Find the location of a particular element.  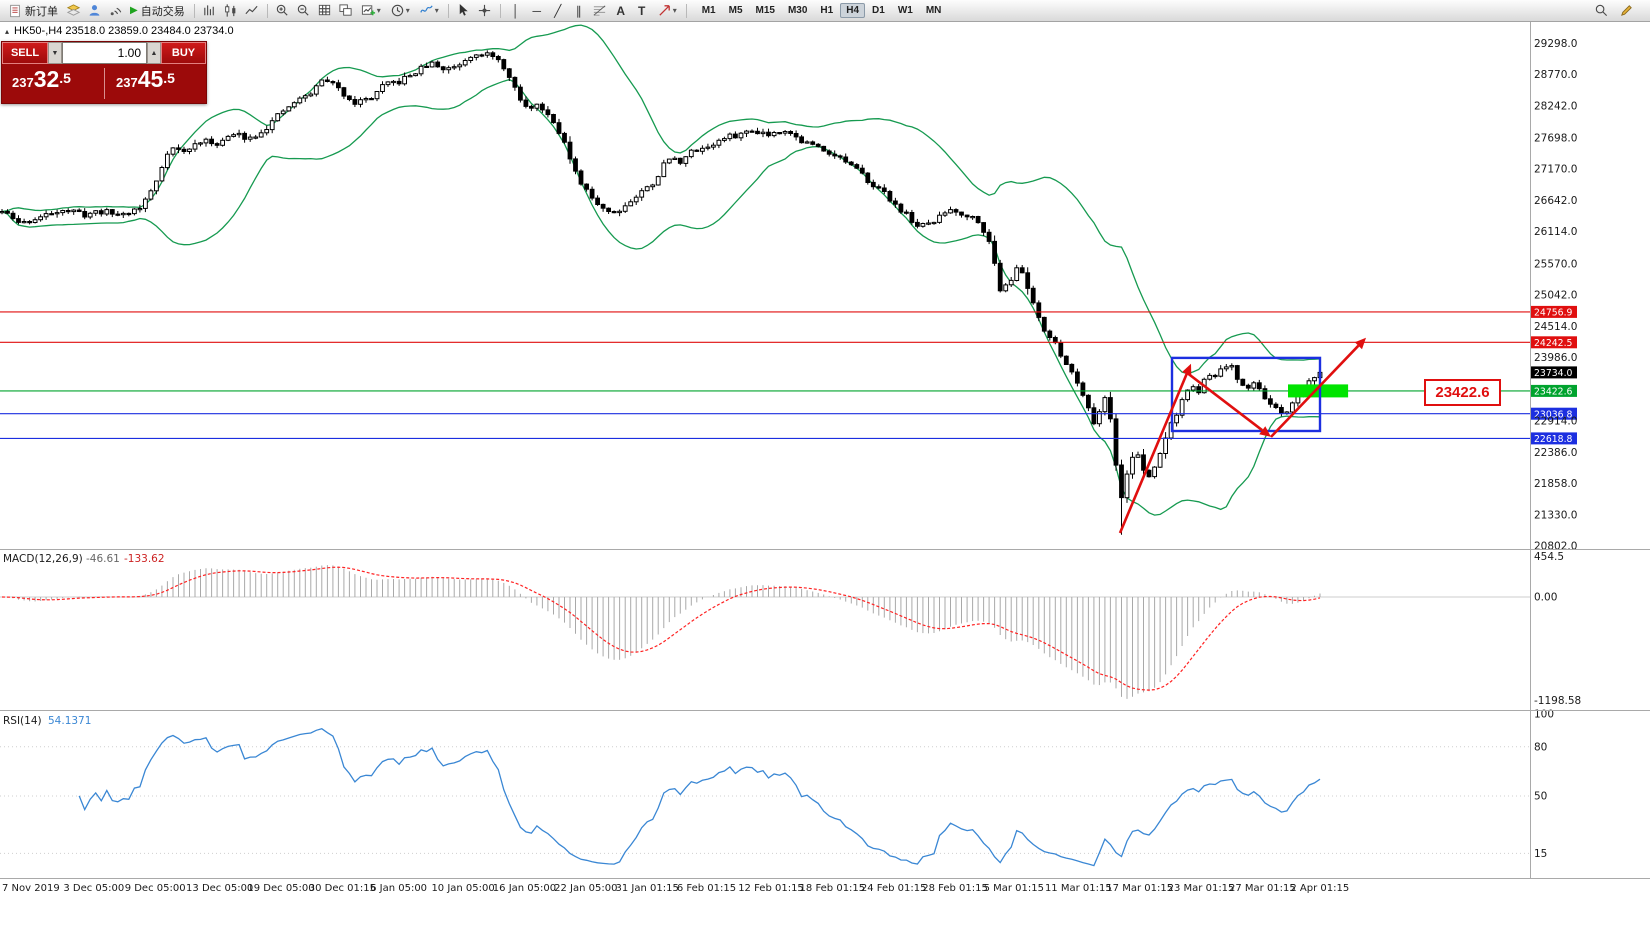

svg-text: 6 Feb 01:15 is located at coordinates (706, 888).